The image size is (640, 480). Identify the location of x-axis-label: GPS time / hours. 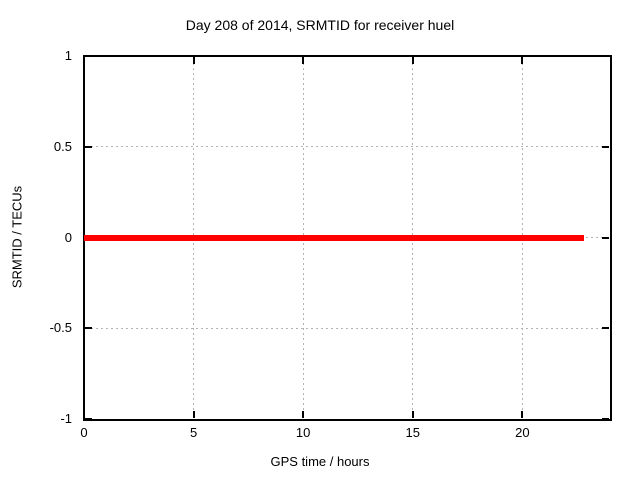
(320, 461).